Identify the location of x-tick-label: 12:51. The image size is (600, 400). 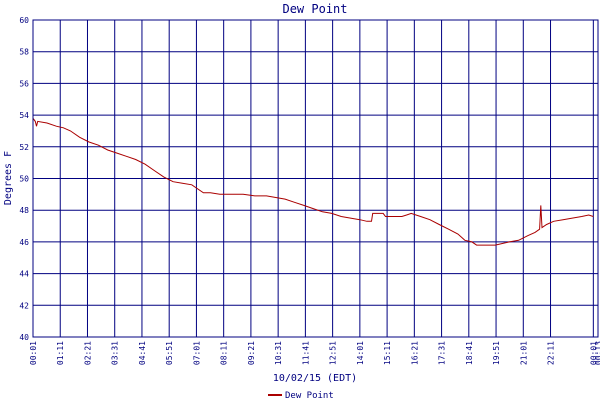
(333, 353).